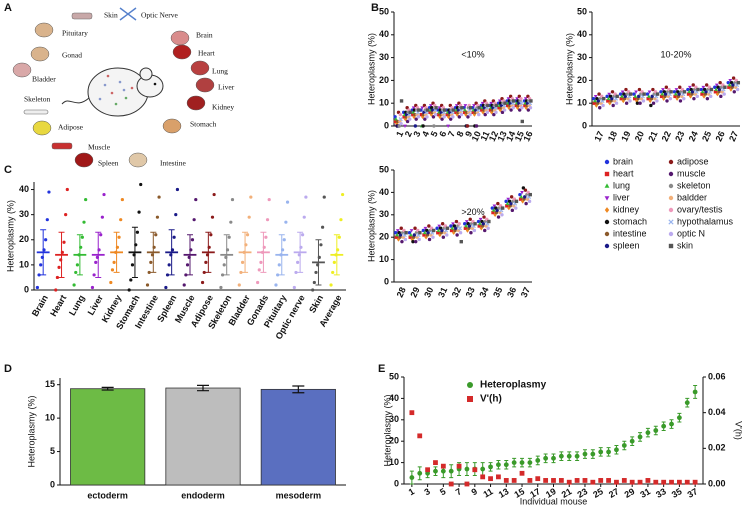 This screenshot has width=749, height=507. I want to click on x-tick-label: 21, so click(652, 136).